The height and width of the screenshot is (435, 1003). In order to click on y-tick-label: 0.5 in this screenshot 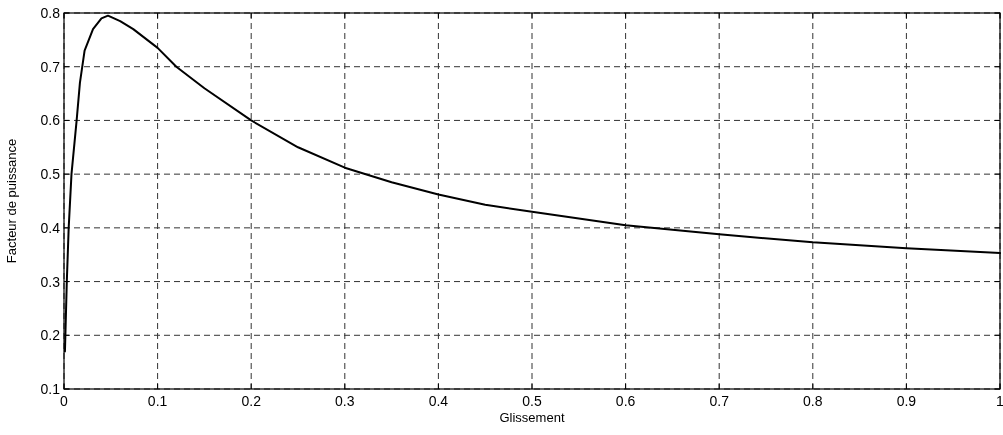, I will do `click(50, 174)`.